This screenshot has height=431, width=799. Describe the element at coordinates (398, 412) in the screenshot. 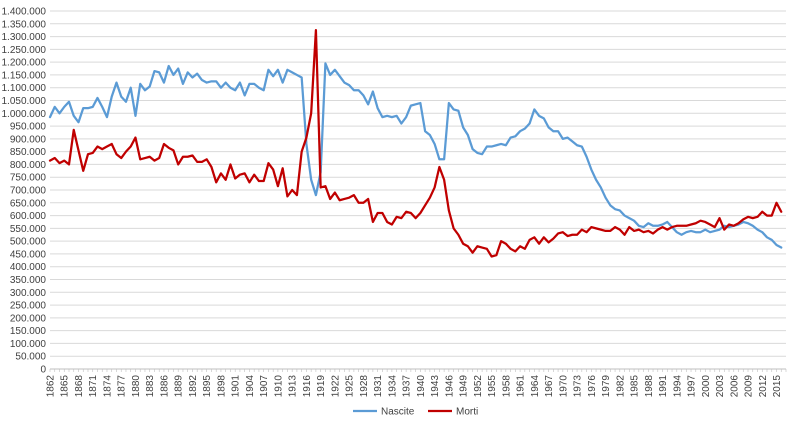

I see `legend-label-nascite: Nascite` at that location.